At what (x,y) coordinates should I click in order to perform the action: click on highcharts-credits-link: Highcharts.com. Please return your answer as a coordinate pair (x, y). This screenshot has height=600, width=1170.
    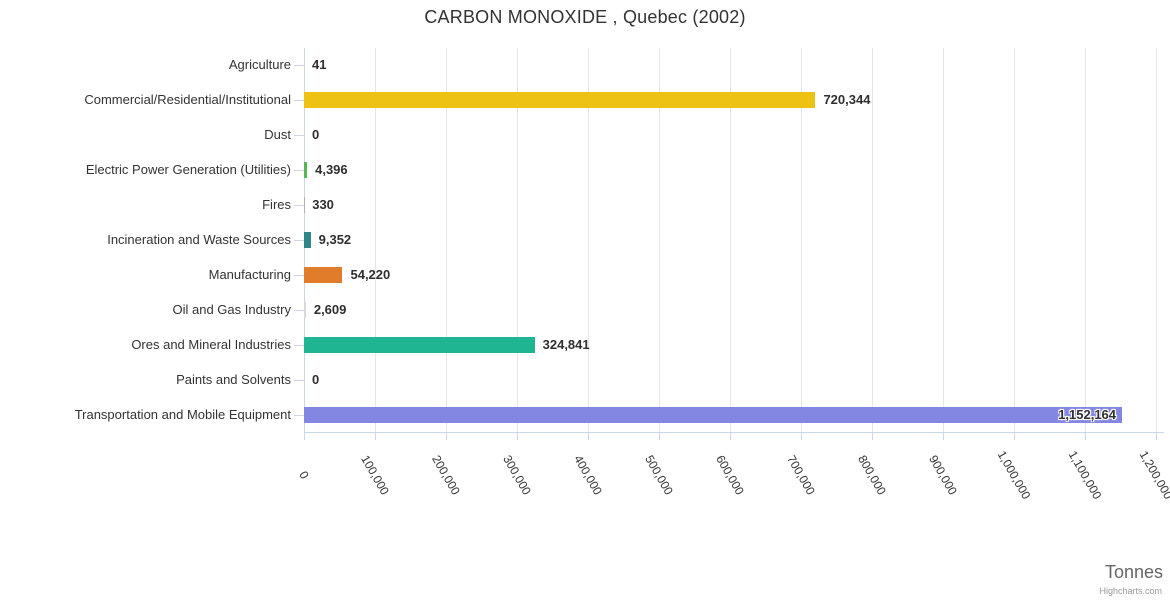
    Looking at the image, I should click on (1130, 591).